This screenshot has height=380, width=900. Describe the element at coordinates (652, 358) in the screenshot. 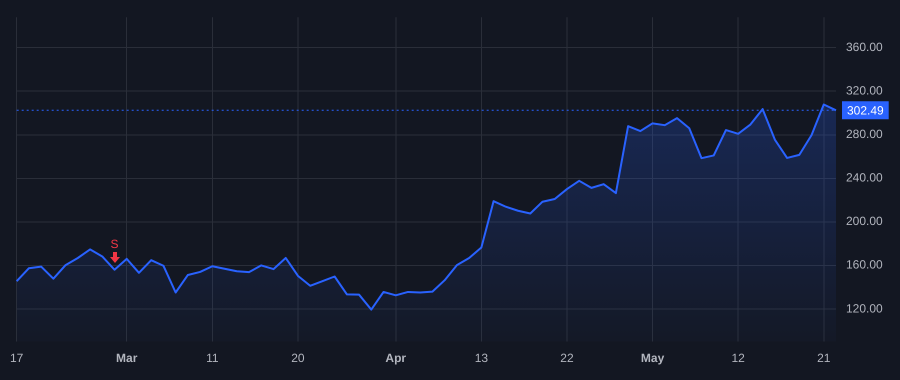

I see `x-tick-label: May` at that location.